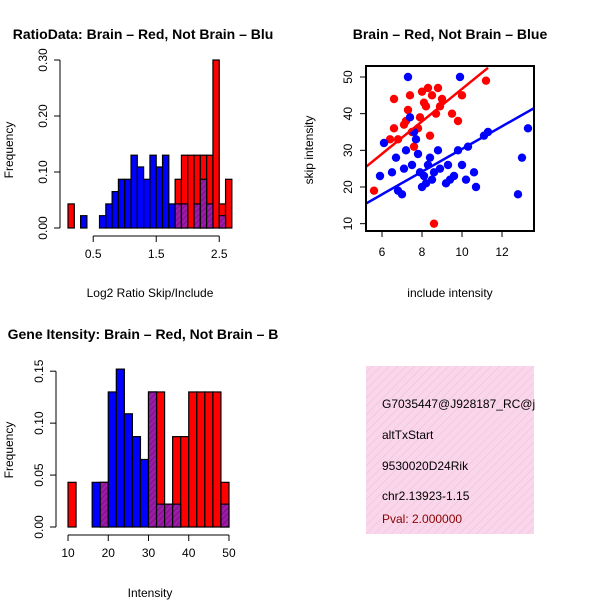 The image size is (600, 600). What do you see at coordinates (150, 293) in the screenshot?
I see `ratio-histogram-xlabel: Log2 Ratio Skip/Include` at bounding box center [150, 293].